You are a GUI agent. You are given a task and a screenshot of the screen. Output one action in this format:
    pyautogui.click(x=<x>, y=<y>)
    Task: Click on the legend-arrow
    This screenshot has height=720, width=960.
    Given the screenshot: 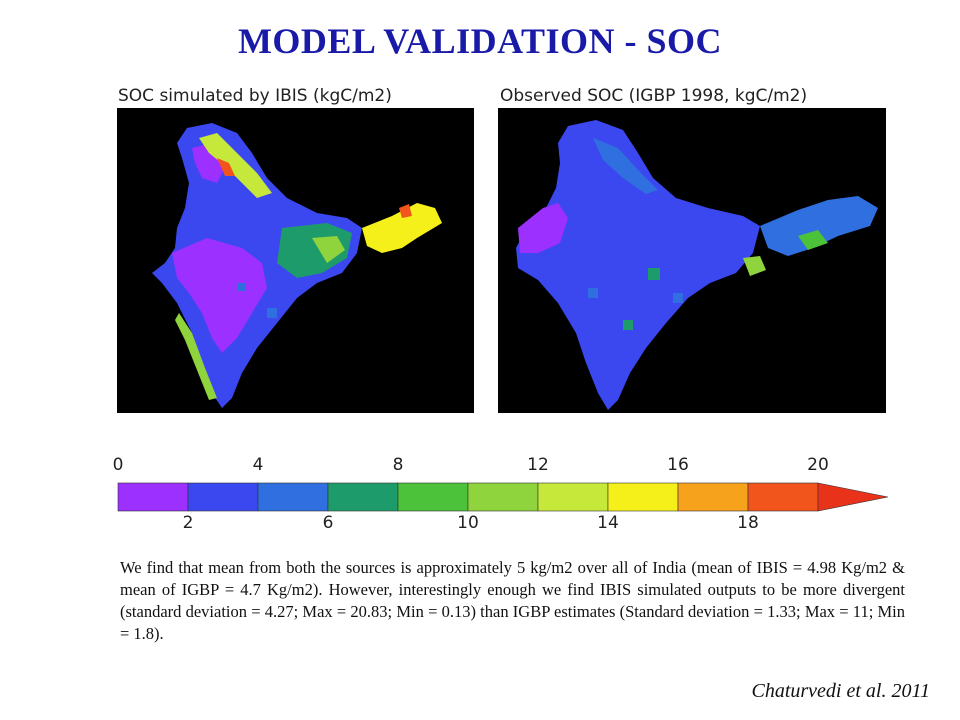 What is the action you would take?
    pyautogui.click(x=853, y=497)
    